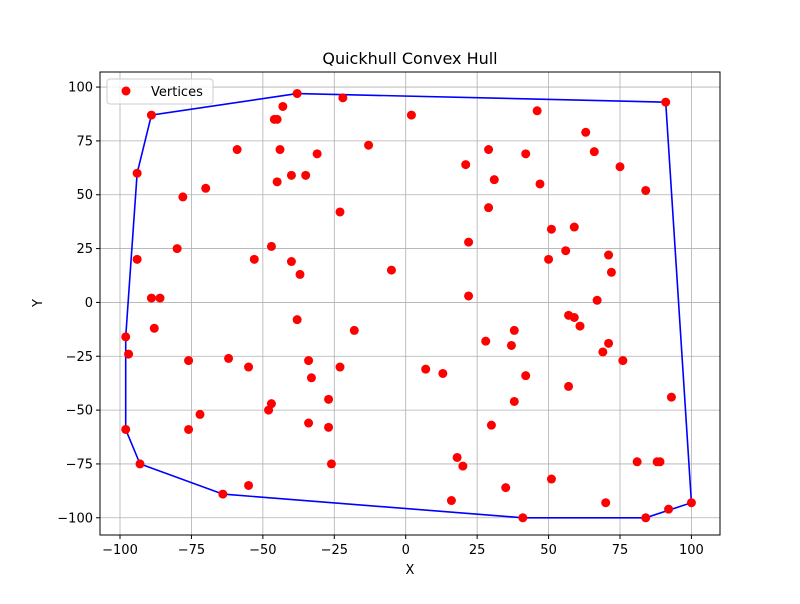 This screenshot has height=604, width=800. I want to click on x-tick-label: −75, so click(191, 550).